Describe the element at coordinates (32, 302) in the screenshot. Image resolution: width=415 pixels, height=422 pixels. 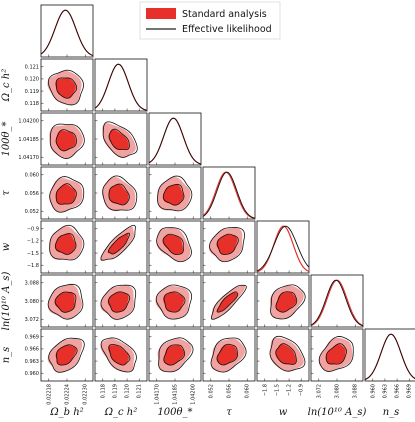
I see `y-tick-label: 3.080` at that location.